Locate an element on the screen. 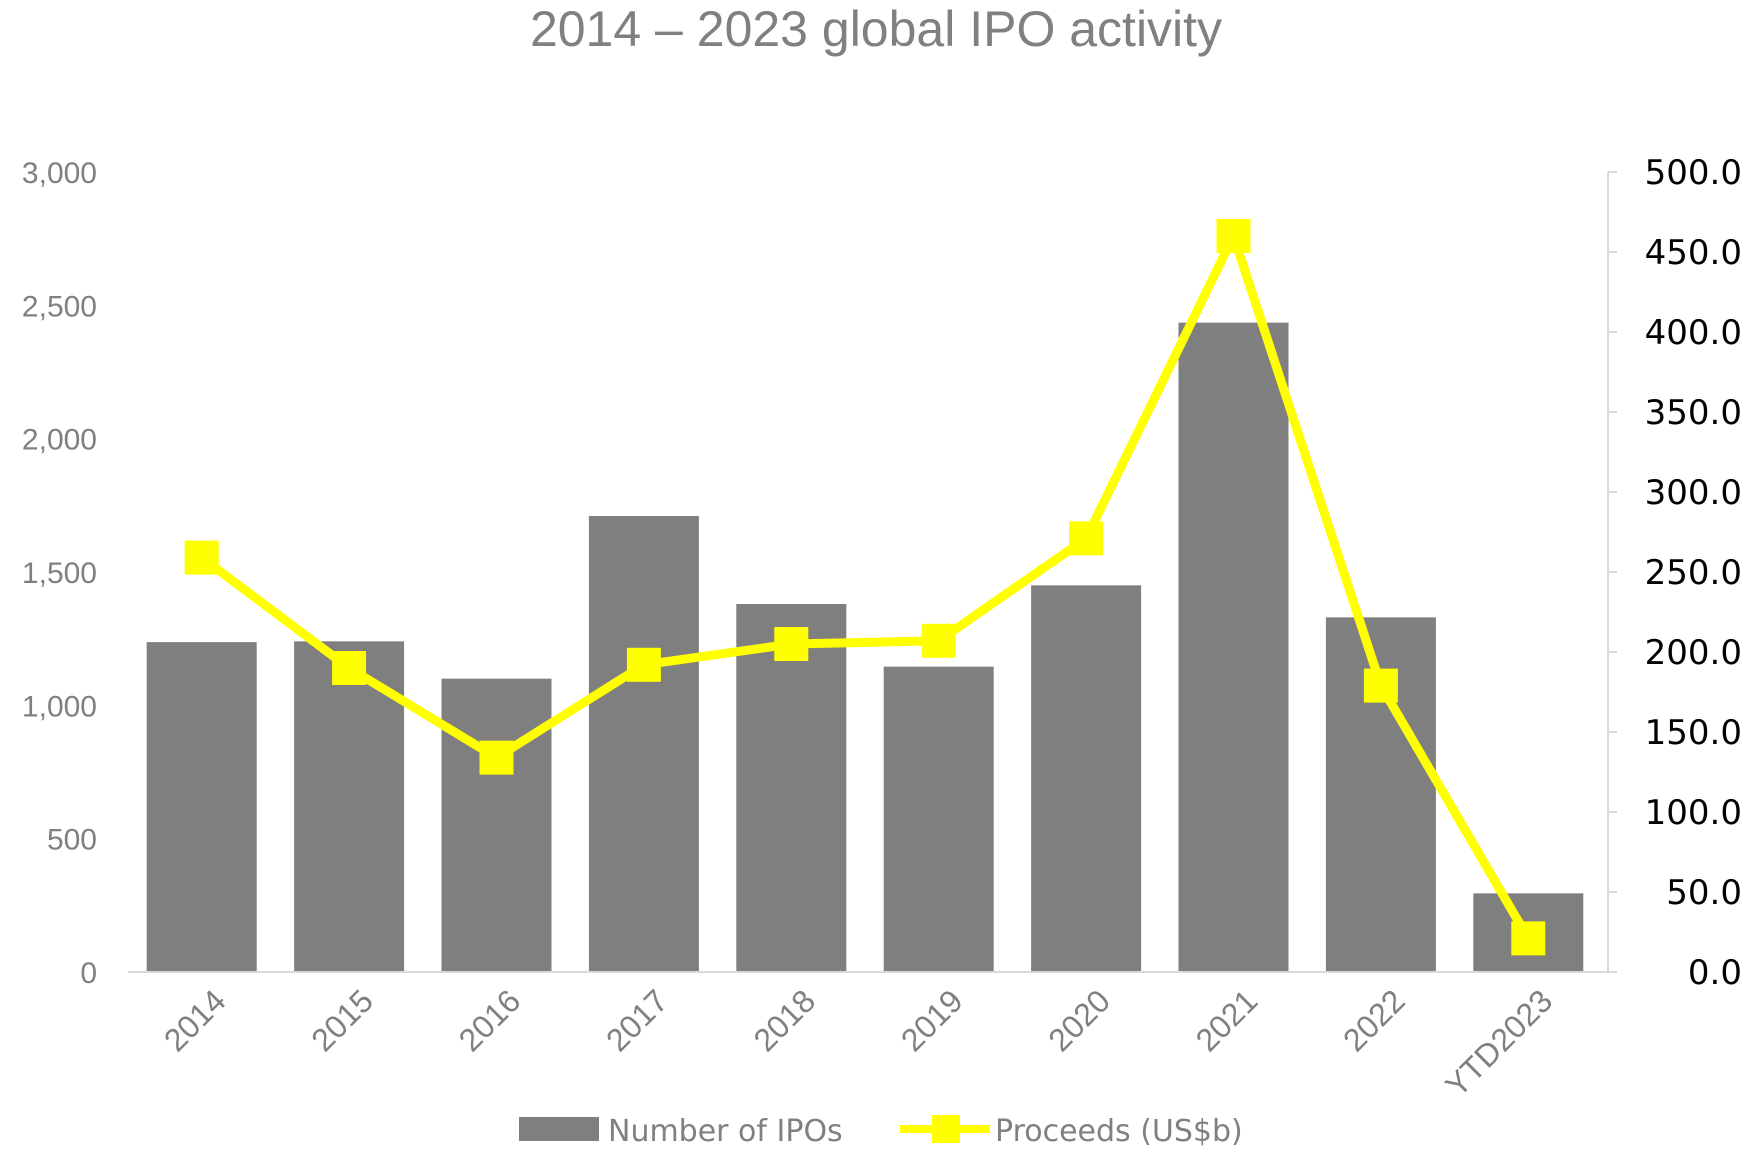 The height and width of the screenshot is (1154, 1752). right-tick-label: 50.0 is located at coordinates (1704, 893).